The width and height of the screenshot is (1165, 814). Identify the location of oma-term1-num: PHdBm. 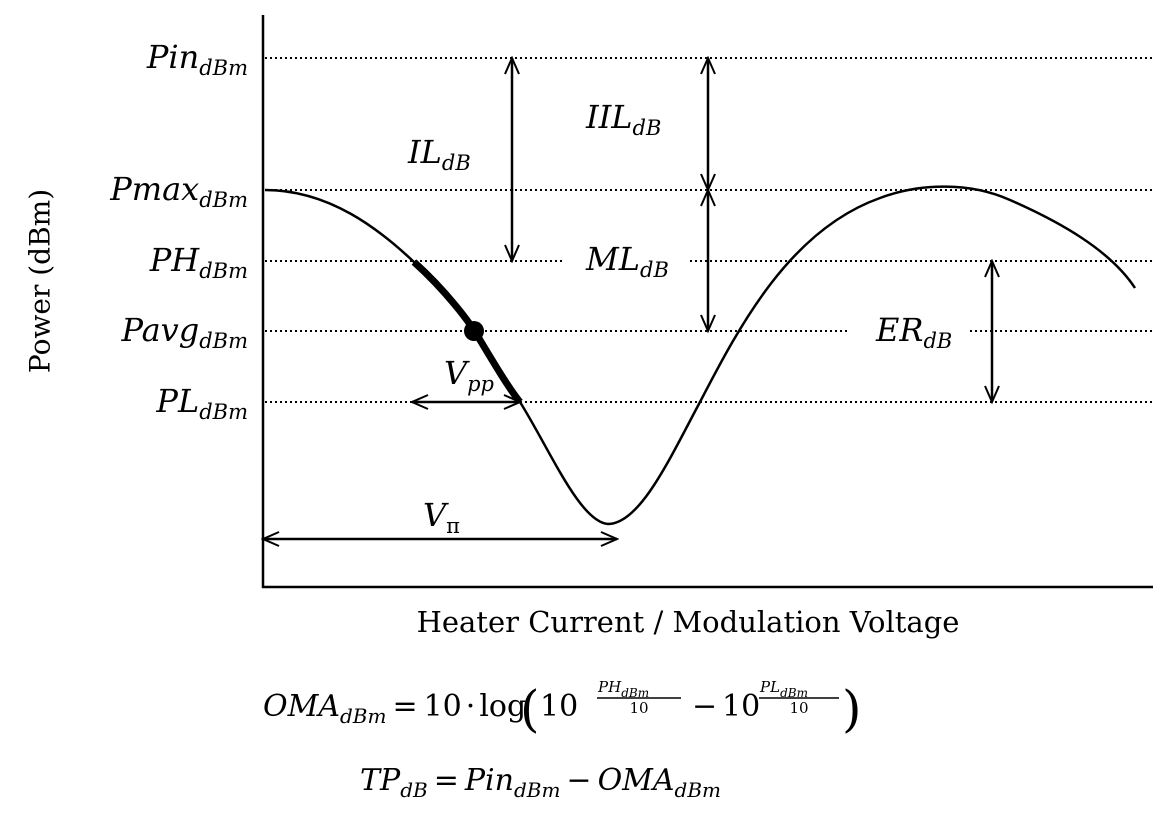
(623, 689).